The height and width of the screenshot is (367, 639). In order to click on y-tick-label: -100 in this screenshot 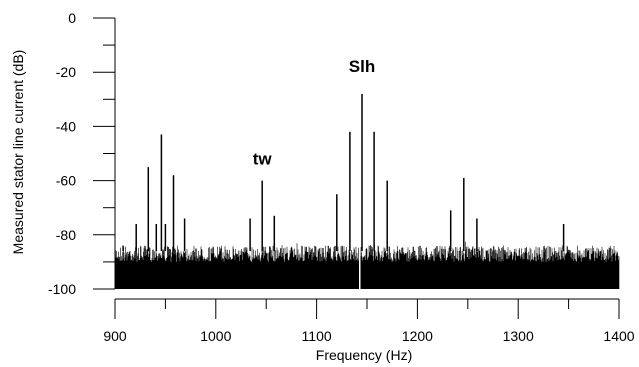, I will do `click(62, 289)`.